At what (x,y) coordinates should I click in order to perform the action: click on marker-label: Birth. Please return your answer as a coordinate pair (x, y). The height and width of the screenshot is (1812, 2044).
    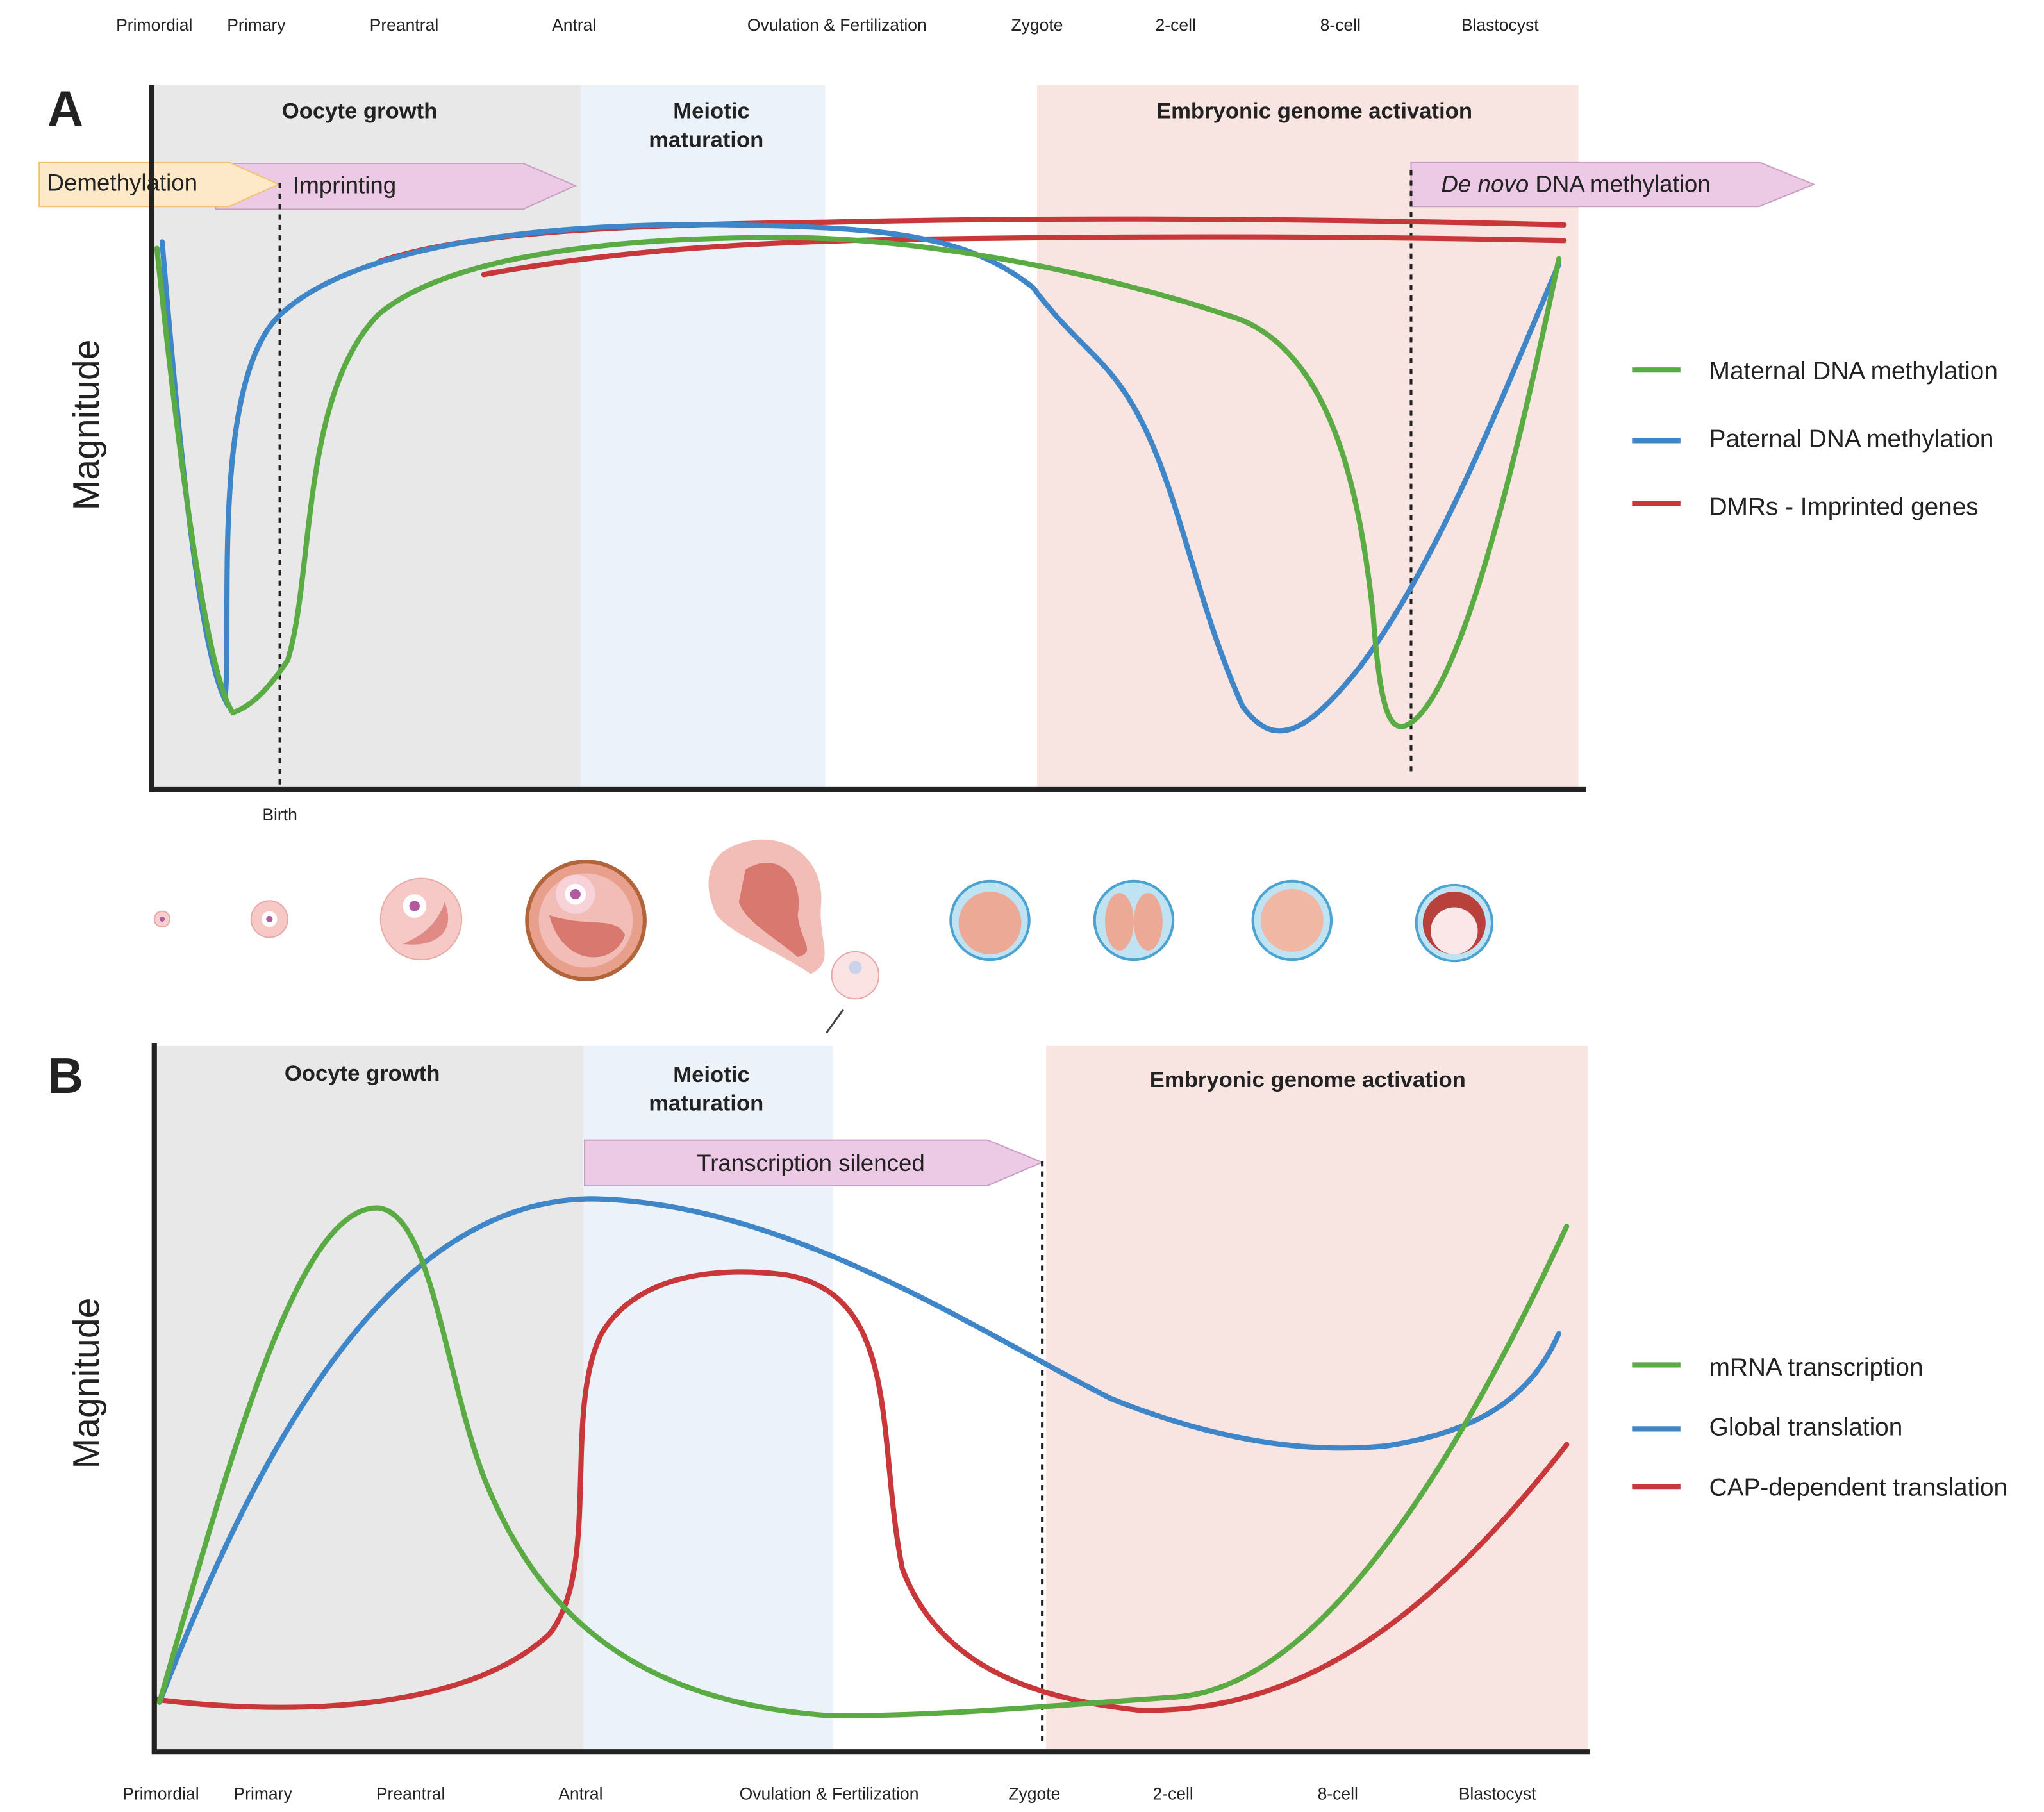
    Looking at the image, I should click on (279, 814).